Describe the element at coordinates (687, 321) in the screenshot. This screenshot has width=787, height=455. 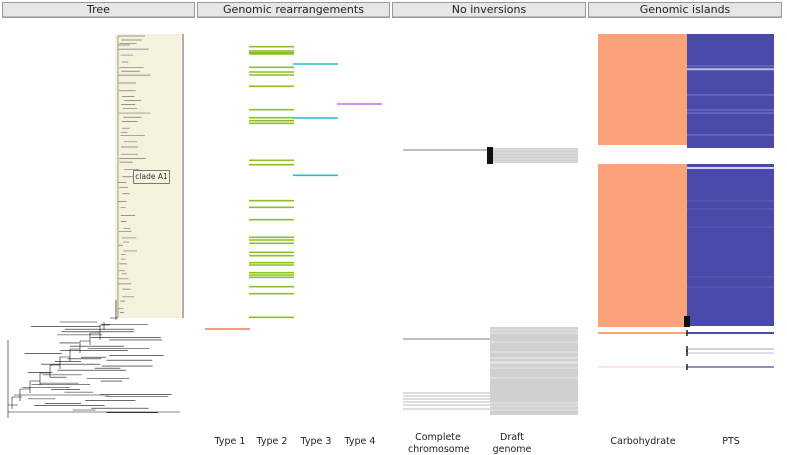
I see `island-marker` at that location.